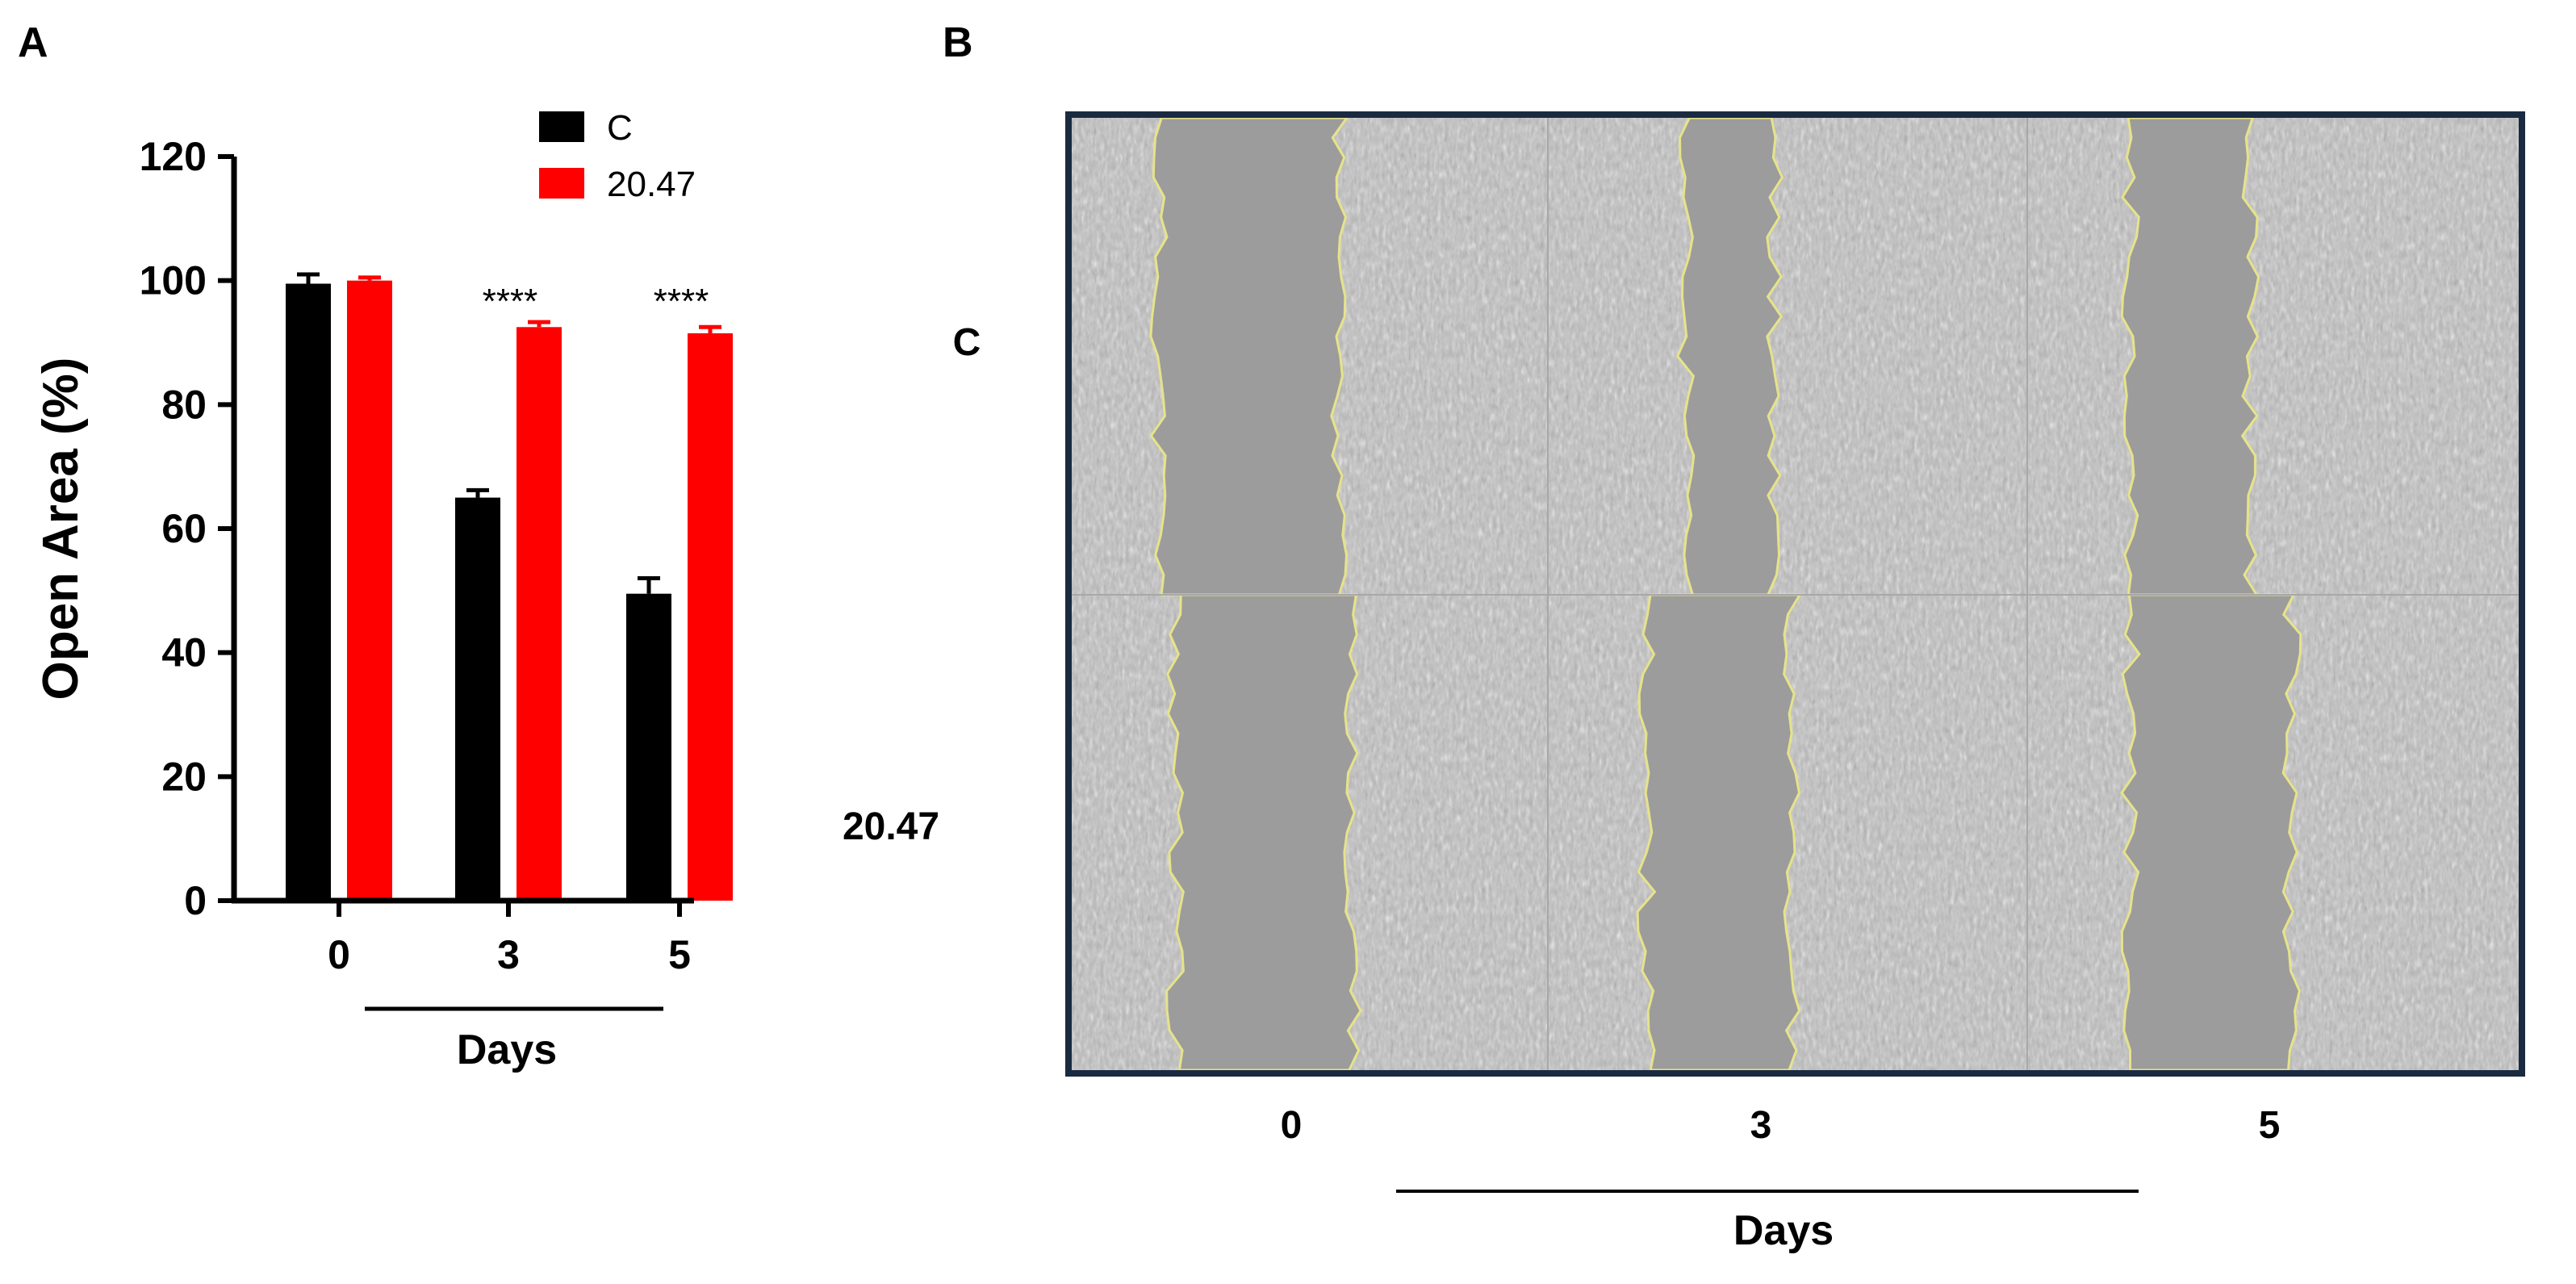 The height and width of the screenshot is (1284, 2576). What do you see at coordinates (1783, 1230) in the screenshot?
I see `image-x-axis-label: Days` at bounding box center [1783, 1230].